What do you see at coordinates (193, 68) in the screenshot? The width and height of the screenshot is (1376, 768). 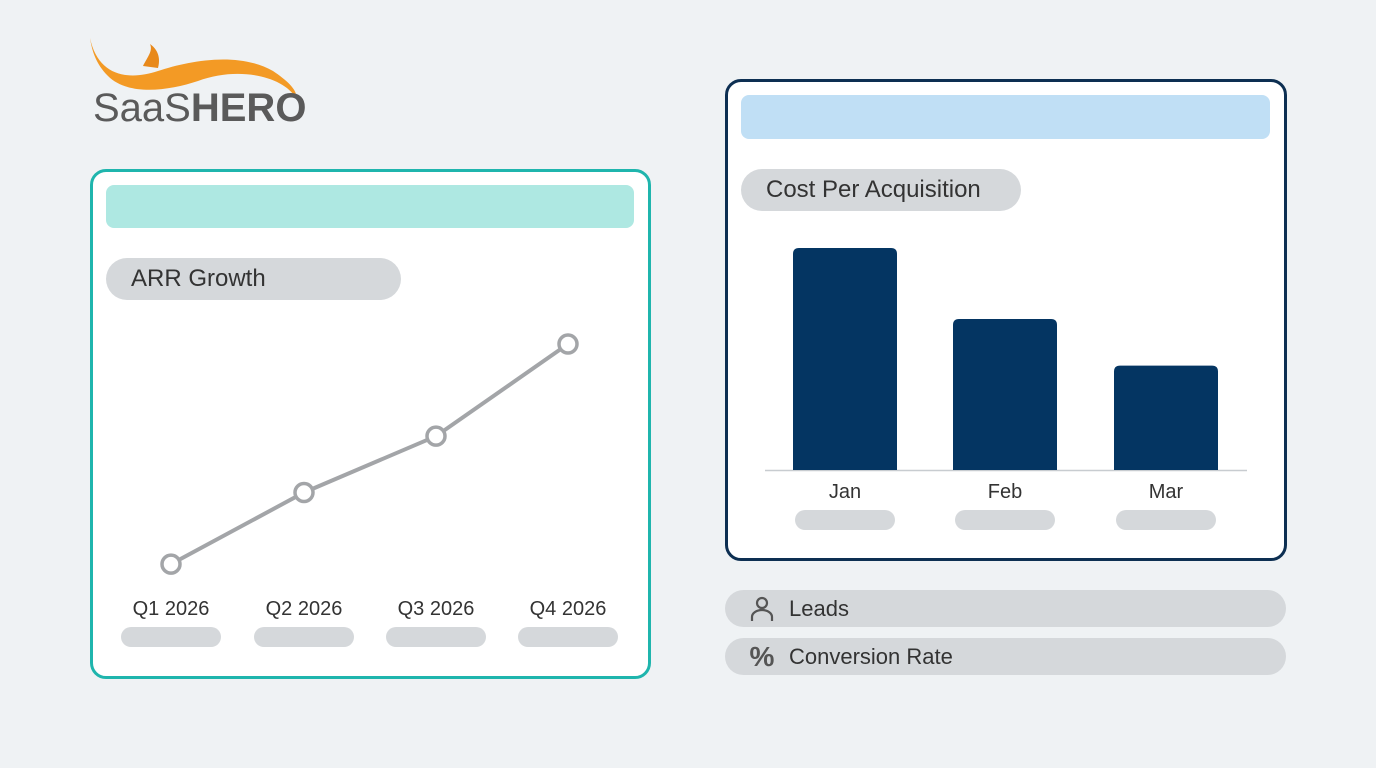 I see `logo-swoosh-icon` at bounding box center [193, 68].